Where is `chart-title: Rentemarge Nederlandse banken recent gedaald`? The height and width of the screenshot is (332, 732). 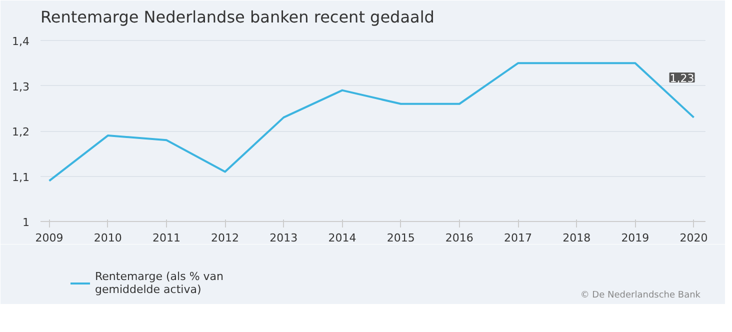
chart-title: Rentemarge Nederlandse banken recent gedaald is located at coordinates (237, 17).